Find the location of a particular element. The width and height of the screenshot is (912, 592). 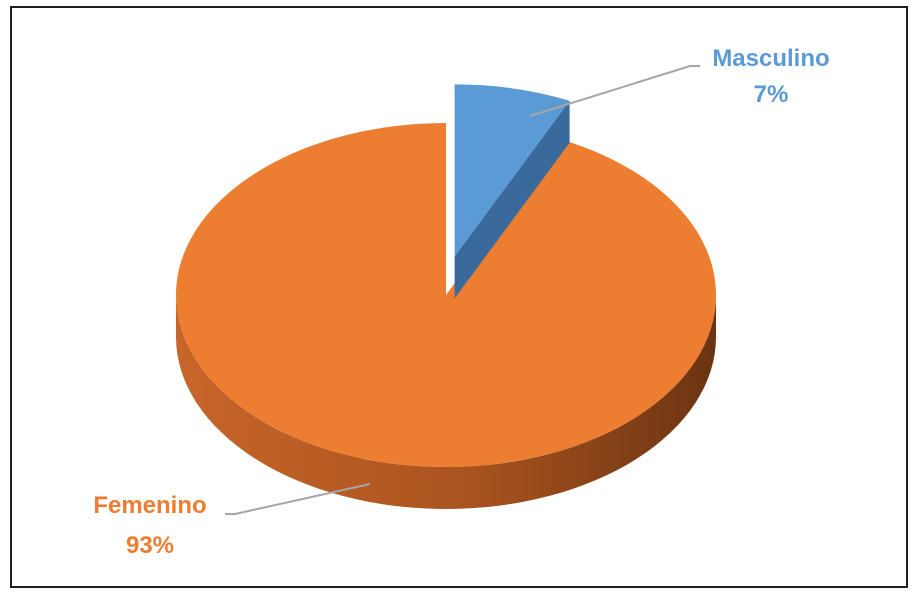

leader-line-femenino is located at coordinates (298, 499).